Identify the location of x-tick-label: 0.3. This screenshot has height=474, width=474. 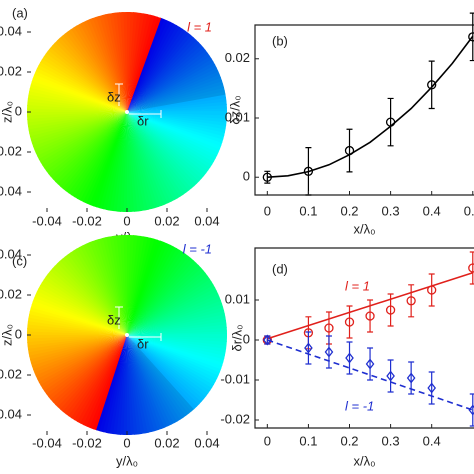
(391, 440).